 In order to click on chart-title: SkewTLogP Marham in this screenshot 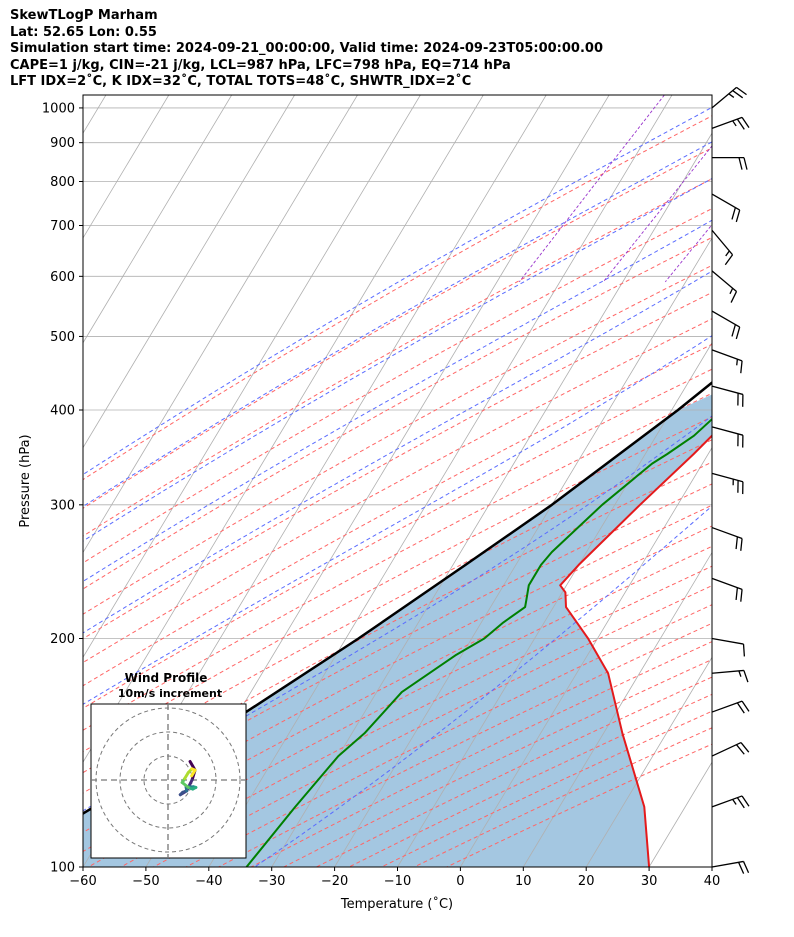, I will do `click(84, 15)`.